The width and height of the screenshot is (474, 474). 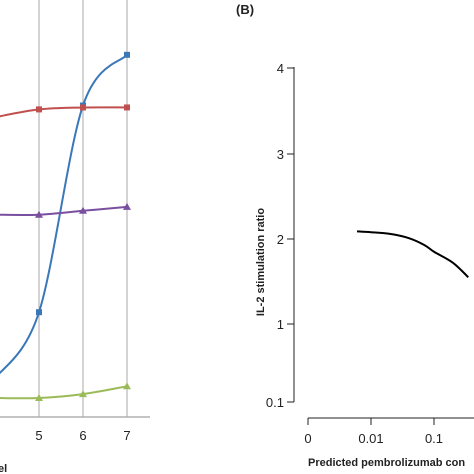 I want to click on panel-b-label: (B), so click(x=245, y=9).